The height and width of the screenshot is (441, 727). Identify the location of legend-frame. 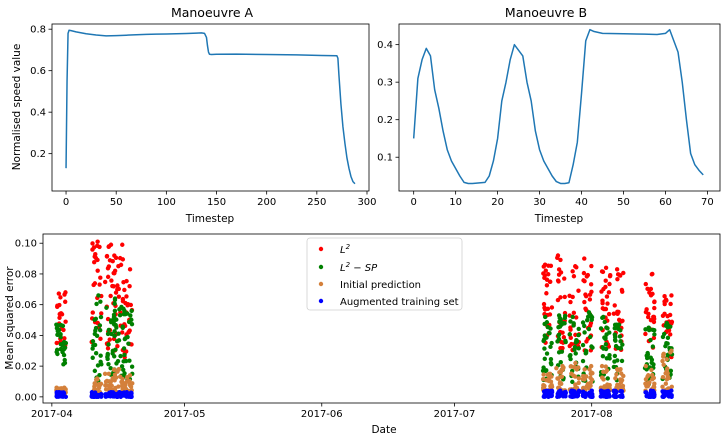
(384, 274).